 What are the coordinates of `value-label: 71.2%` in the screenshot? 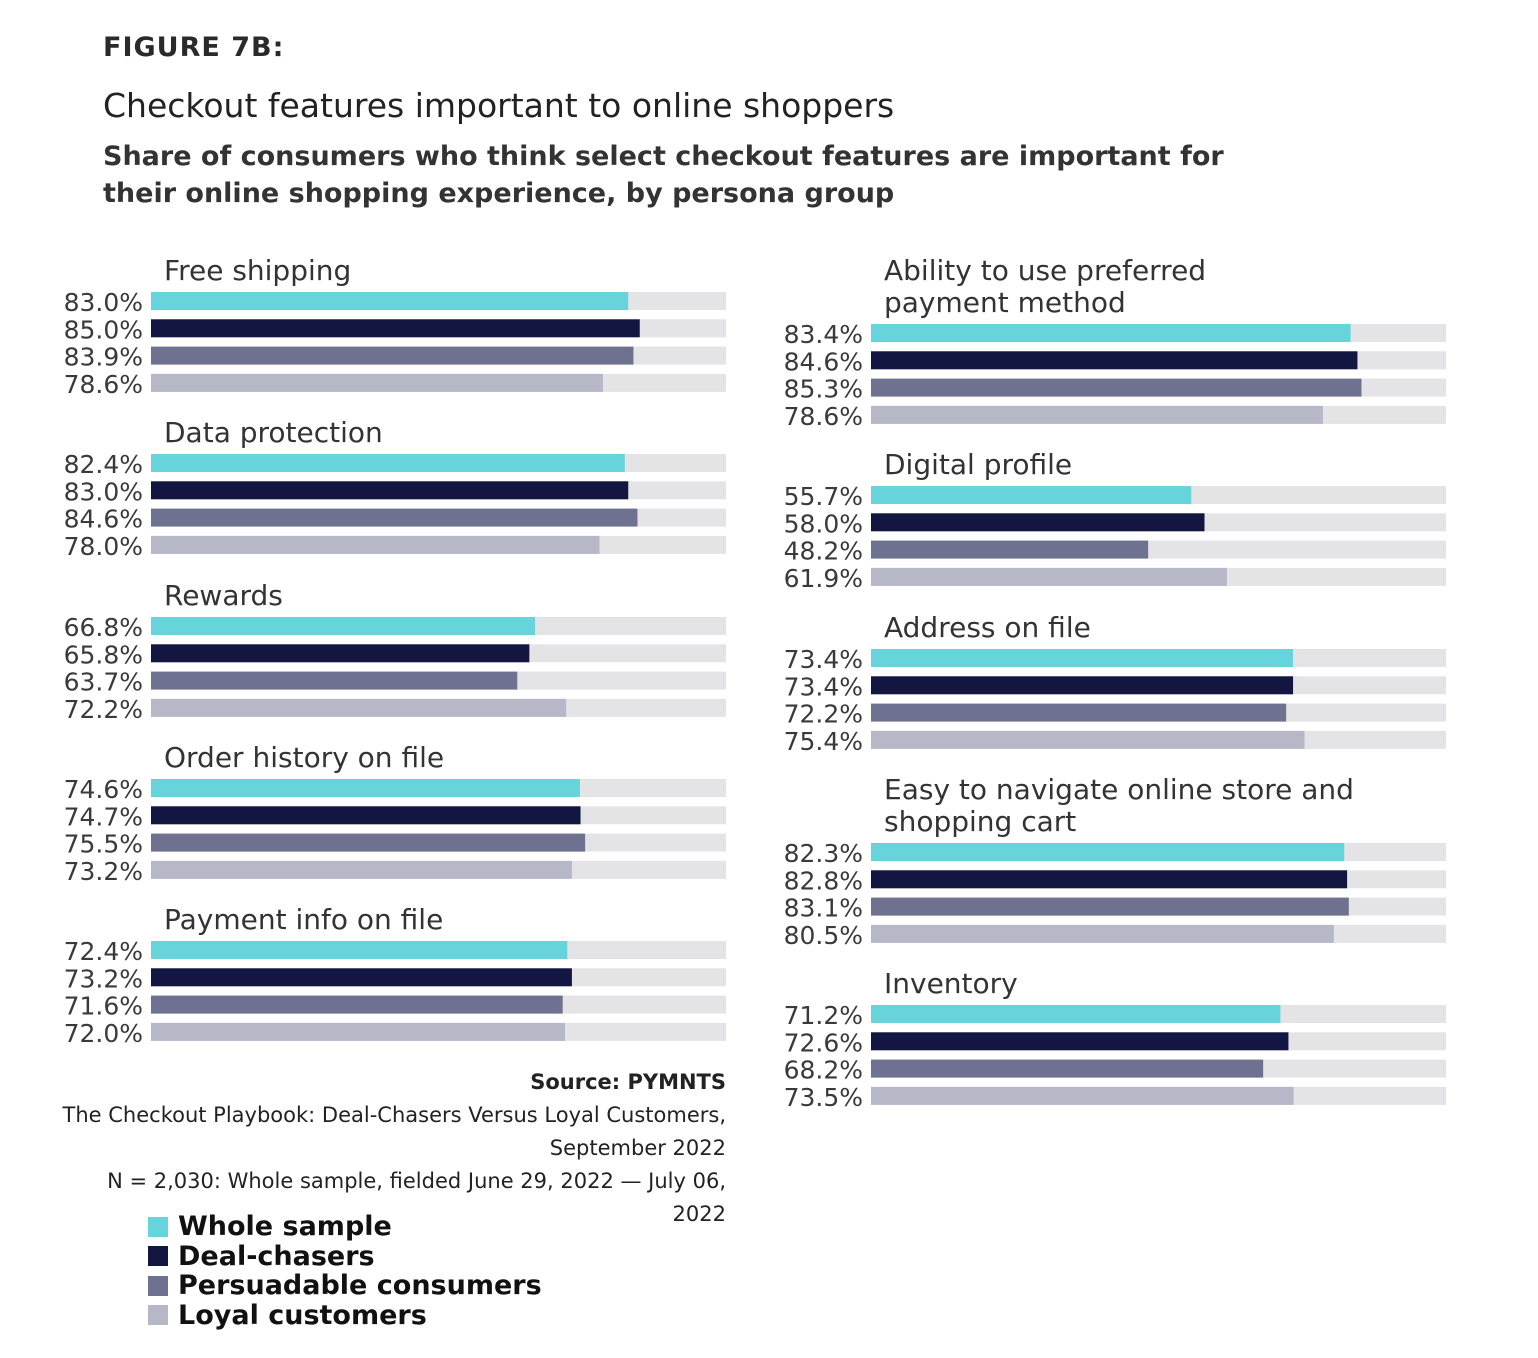 It's located at (823, 1015).